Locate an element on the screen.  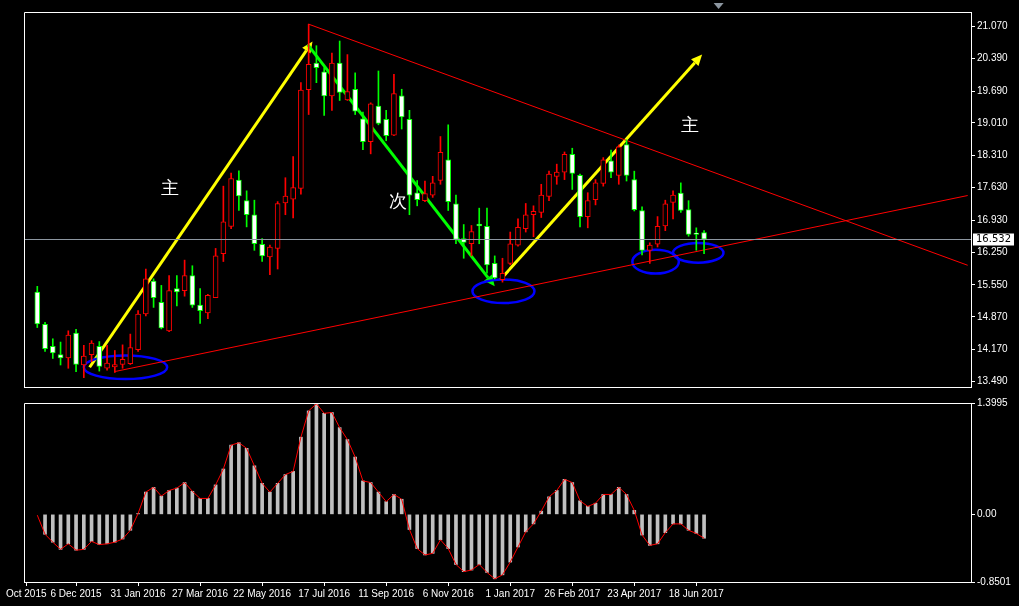
ref-line-label: 16.532 is located at coordinates (993, 239).